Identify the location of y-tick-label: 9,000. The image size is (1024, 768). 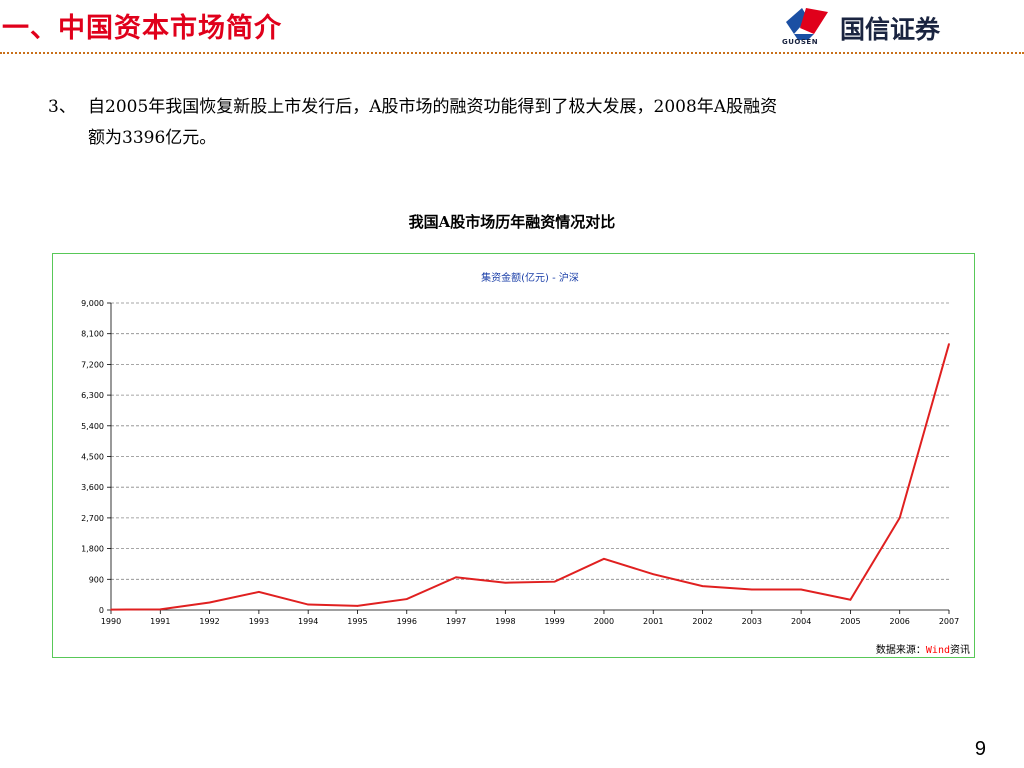
(92, 303).